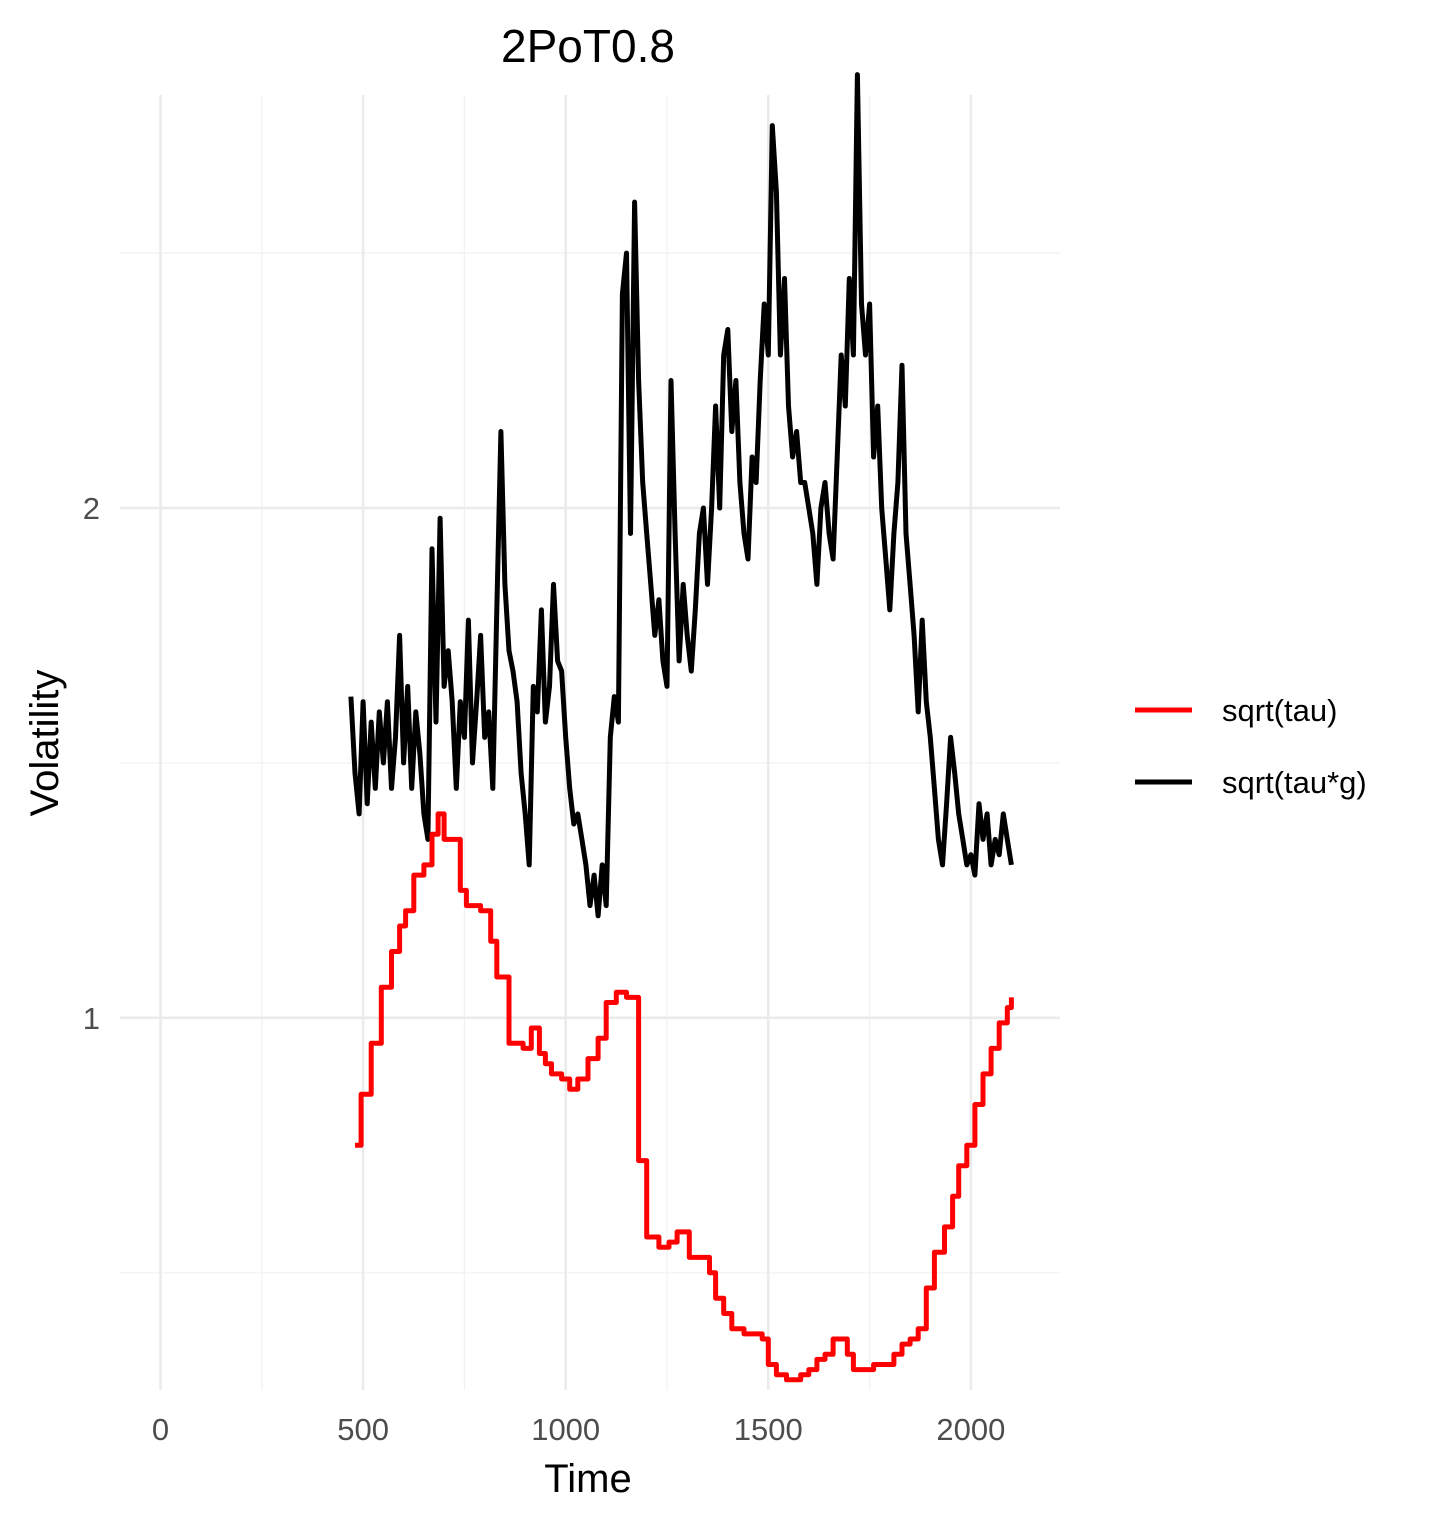  I want to click on y-tick-label: 2, so click(91, 508).